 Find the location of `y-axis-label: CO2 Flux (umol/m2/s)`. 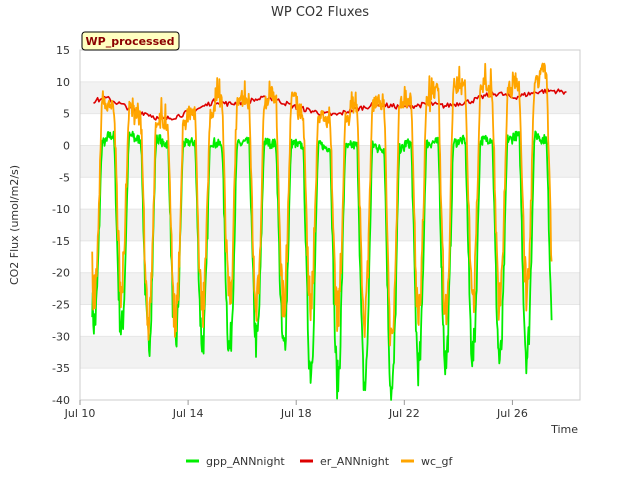

y-axis-label: CO2 Flux (umol/m2/s) is located at coordinates (14, 225).